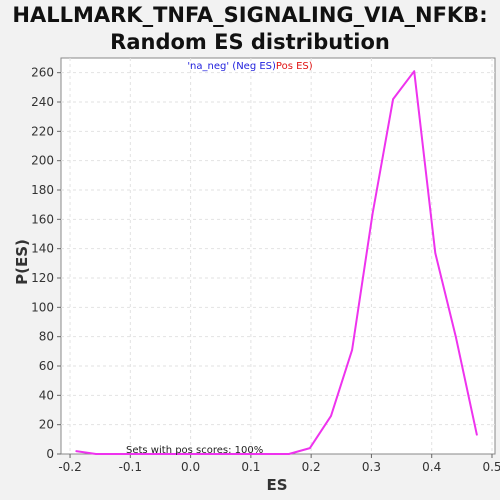 The width and height of the screenshot is (500, 500). Describe the element at coordinates (46, 337) in the screenshot. I see `y-tick-label: 80` at that location.